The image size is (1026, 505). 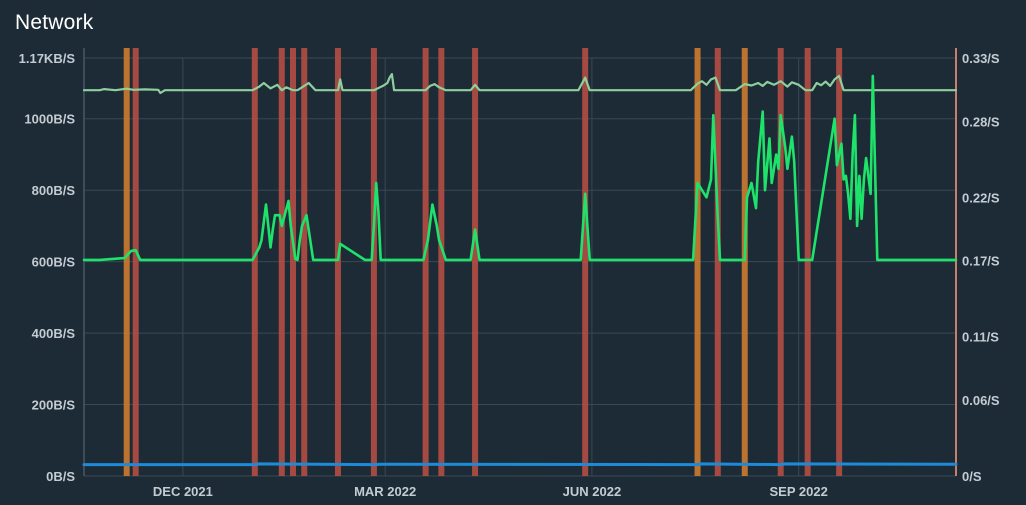 What do you see at coordinates (54, 333) in the screenshot?
I see `y-left-tick-label: 400B/S` at bounding box center [54, 333].